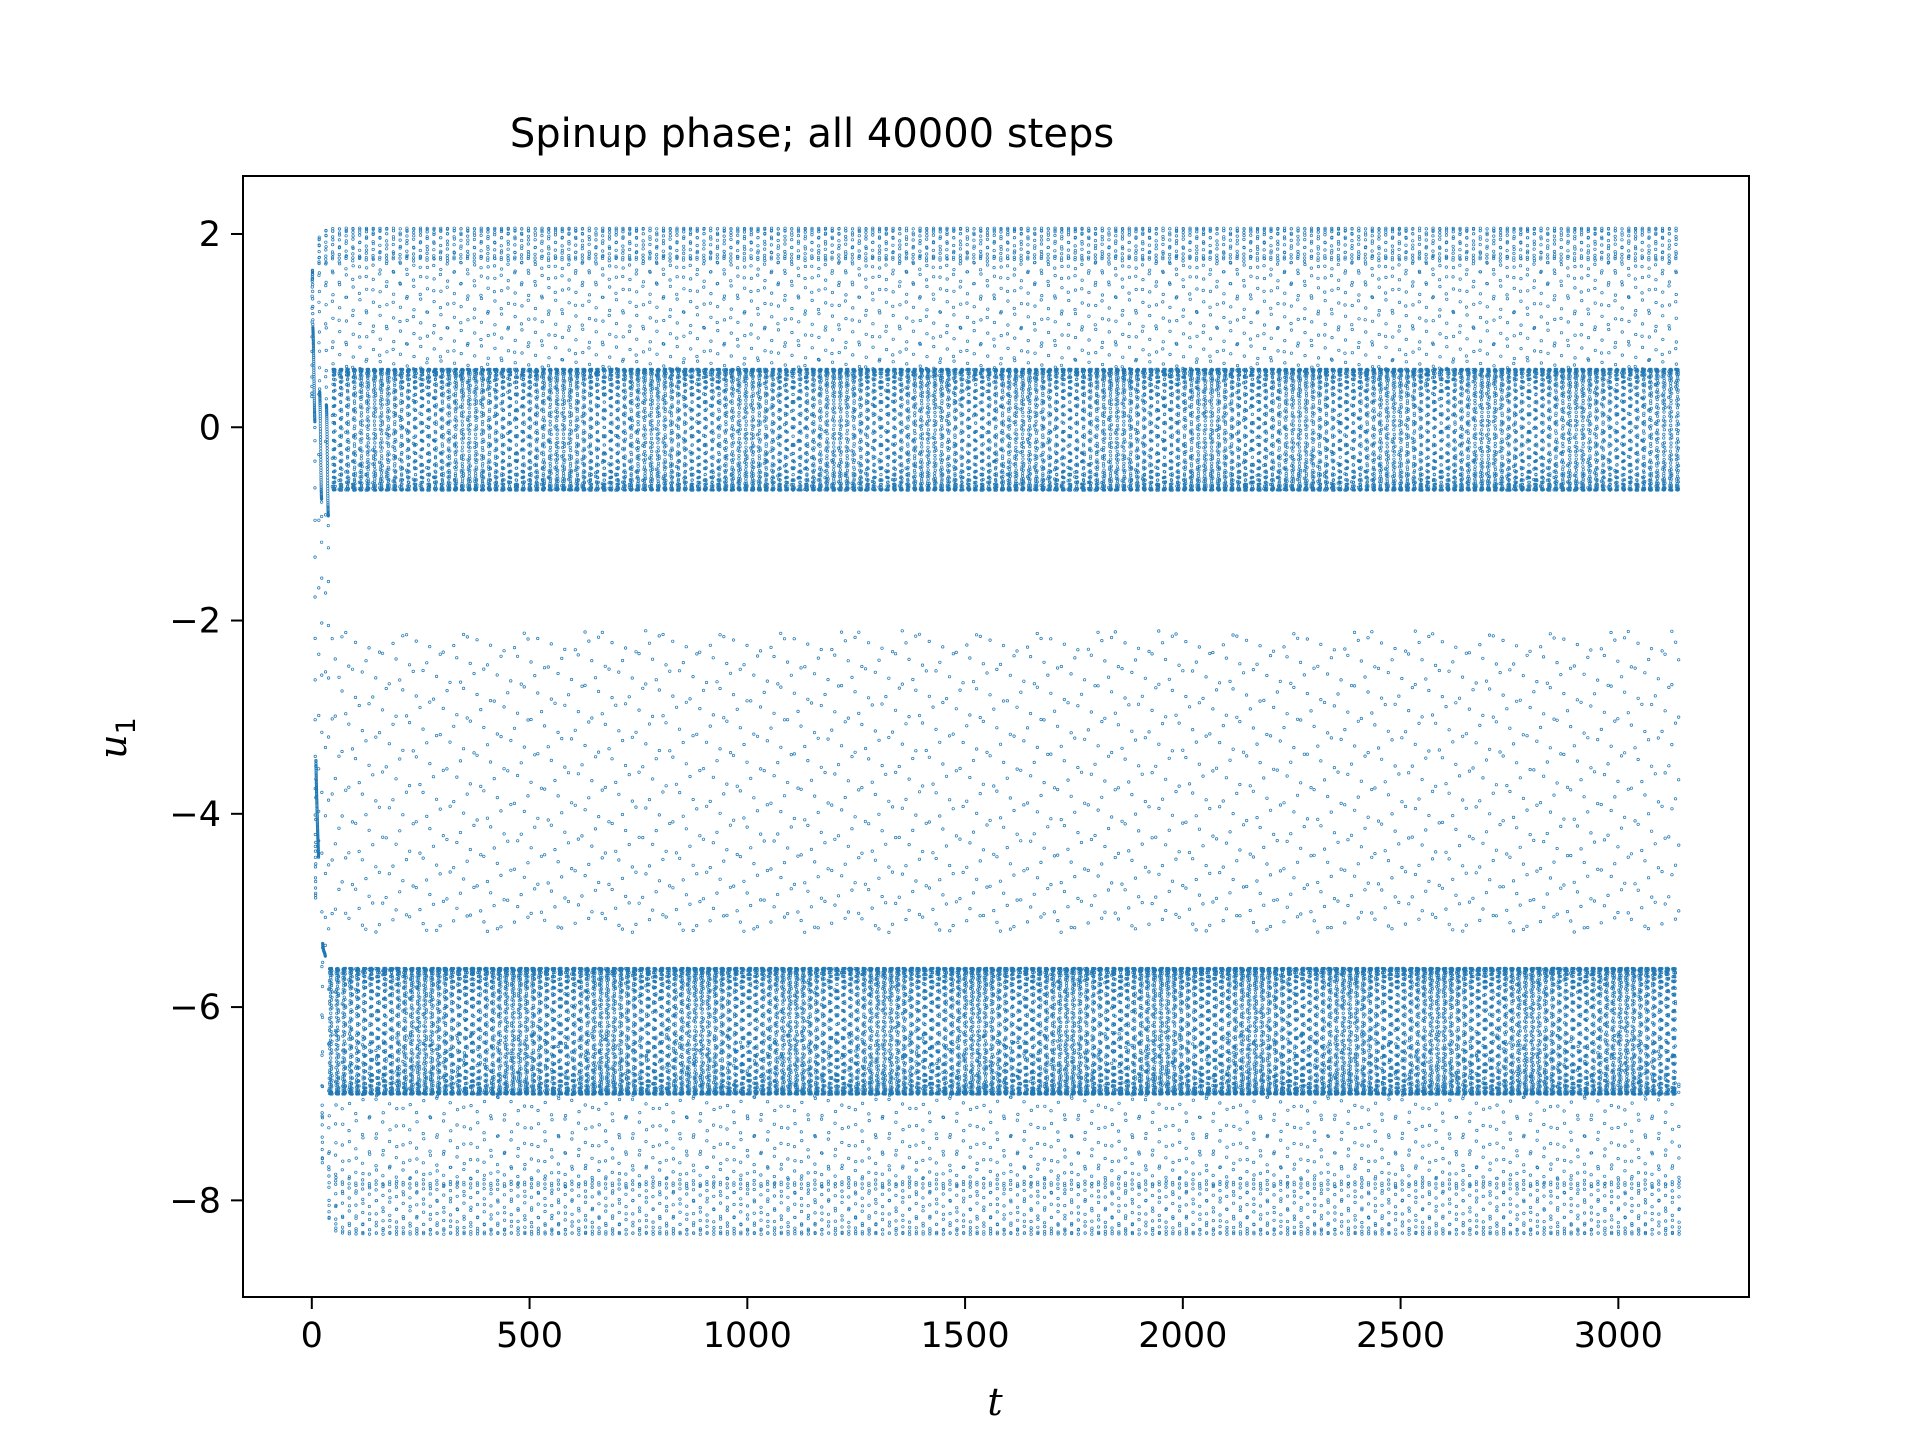 This screenshot has width=1920, height=1440. What do you see at coordinates (210, 428) in the screenshot?
I see `y-tick-label: 0` at bounding box center [210, 428].